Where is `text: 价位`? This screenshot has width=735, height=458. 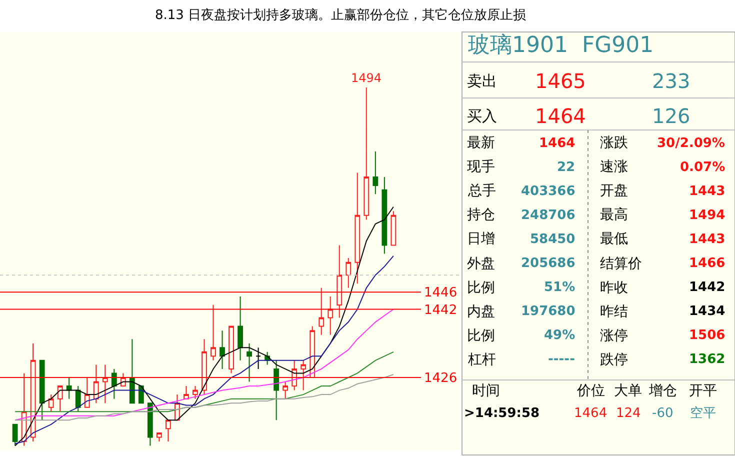 text: 价位 is located at coordinates (590, 391).